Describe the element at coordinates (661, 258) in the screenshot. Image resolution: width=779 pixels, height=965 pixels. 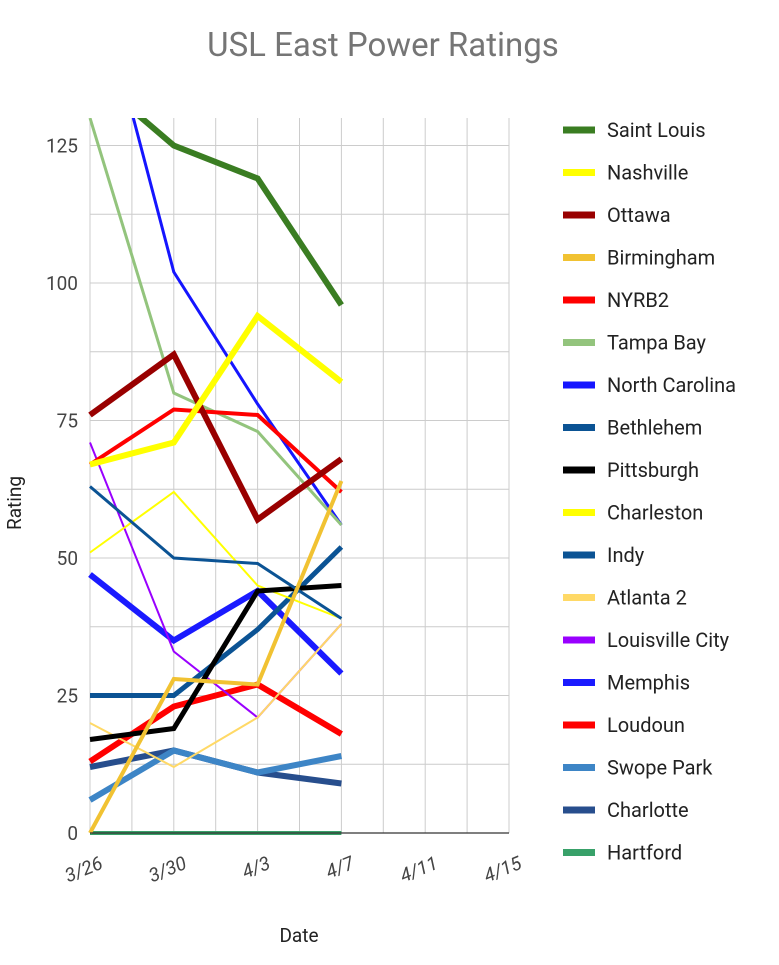
I see `legend-label-birmingham: Birmingham` at that location.